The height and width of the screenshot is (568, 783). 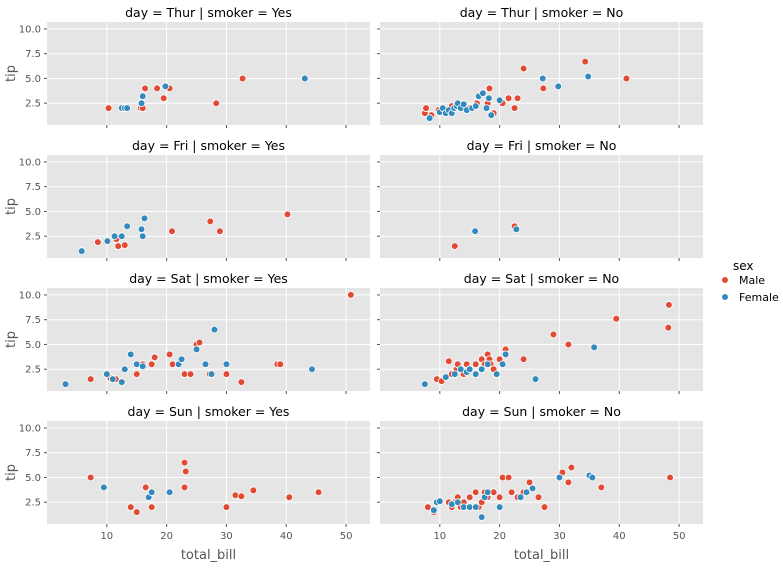 I want to click on panel-title: day = Fri | smoker = No, so click(x=542, y=145).